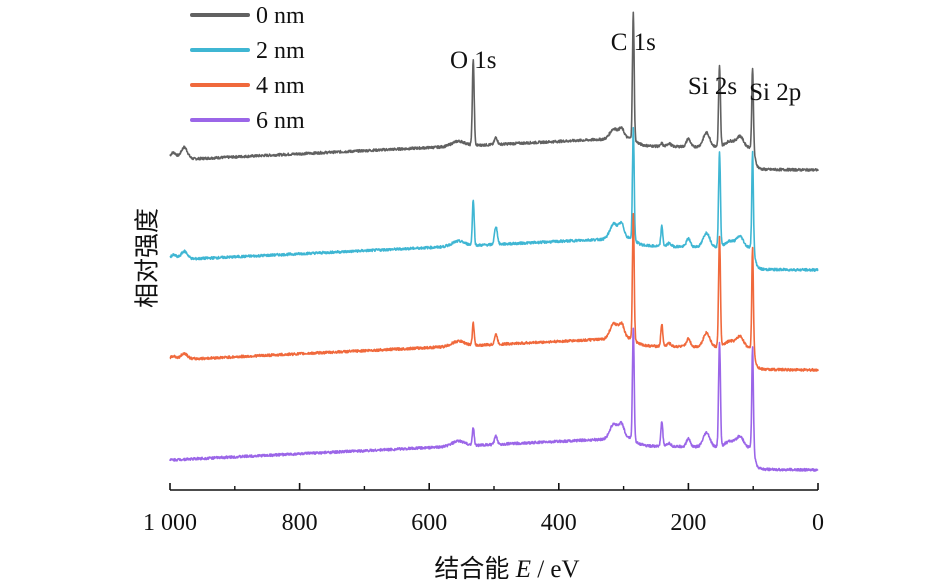  Describe the element at coordinates (280, 51) in the screenshot. I see `legend-label: 2 nm` at that location.